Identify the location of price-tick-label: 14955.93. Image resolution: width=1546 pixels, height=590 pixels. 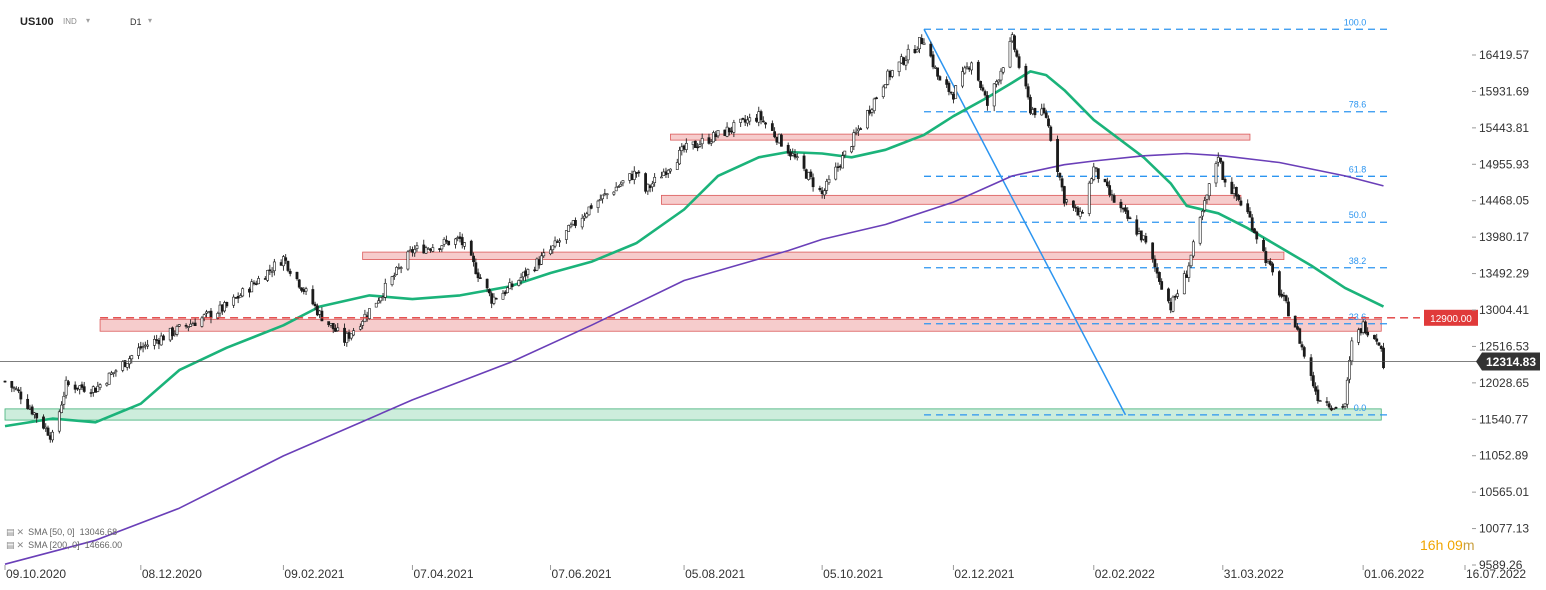
(1504, 164).